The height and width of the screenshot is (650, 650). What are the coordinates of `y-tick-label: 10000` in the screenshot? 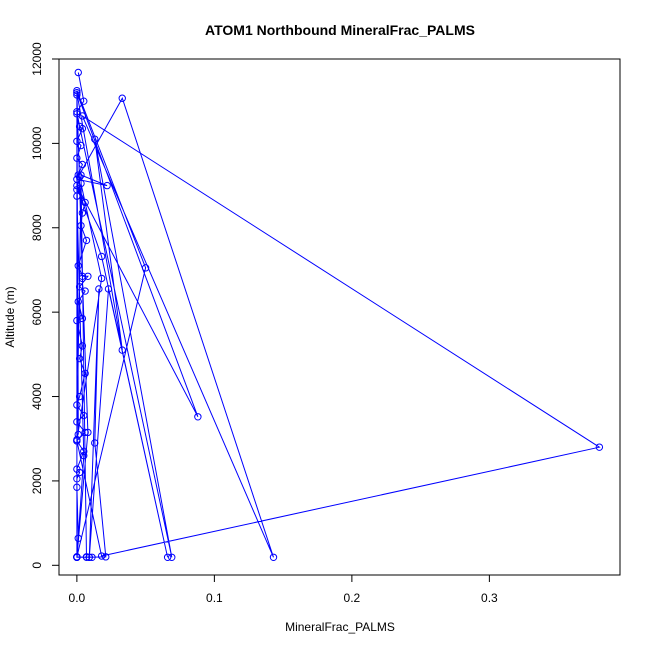 It's located at (37, 143).